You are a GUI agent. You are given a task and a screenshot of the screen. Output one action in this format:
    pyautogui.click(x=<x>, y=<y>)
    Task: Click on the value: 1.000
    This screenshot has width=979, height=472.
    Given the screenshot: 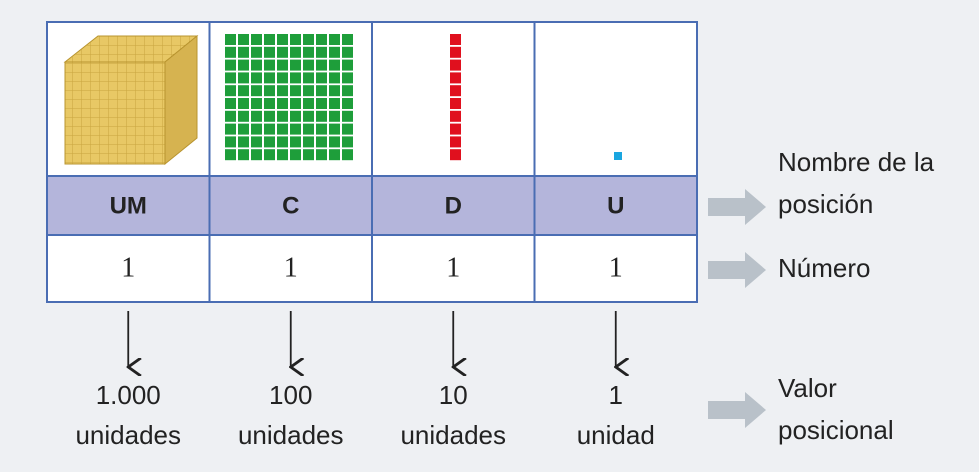 What is the action you would take?
    pyautogui.click(x=128, y=395)
    